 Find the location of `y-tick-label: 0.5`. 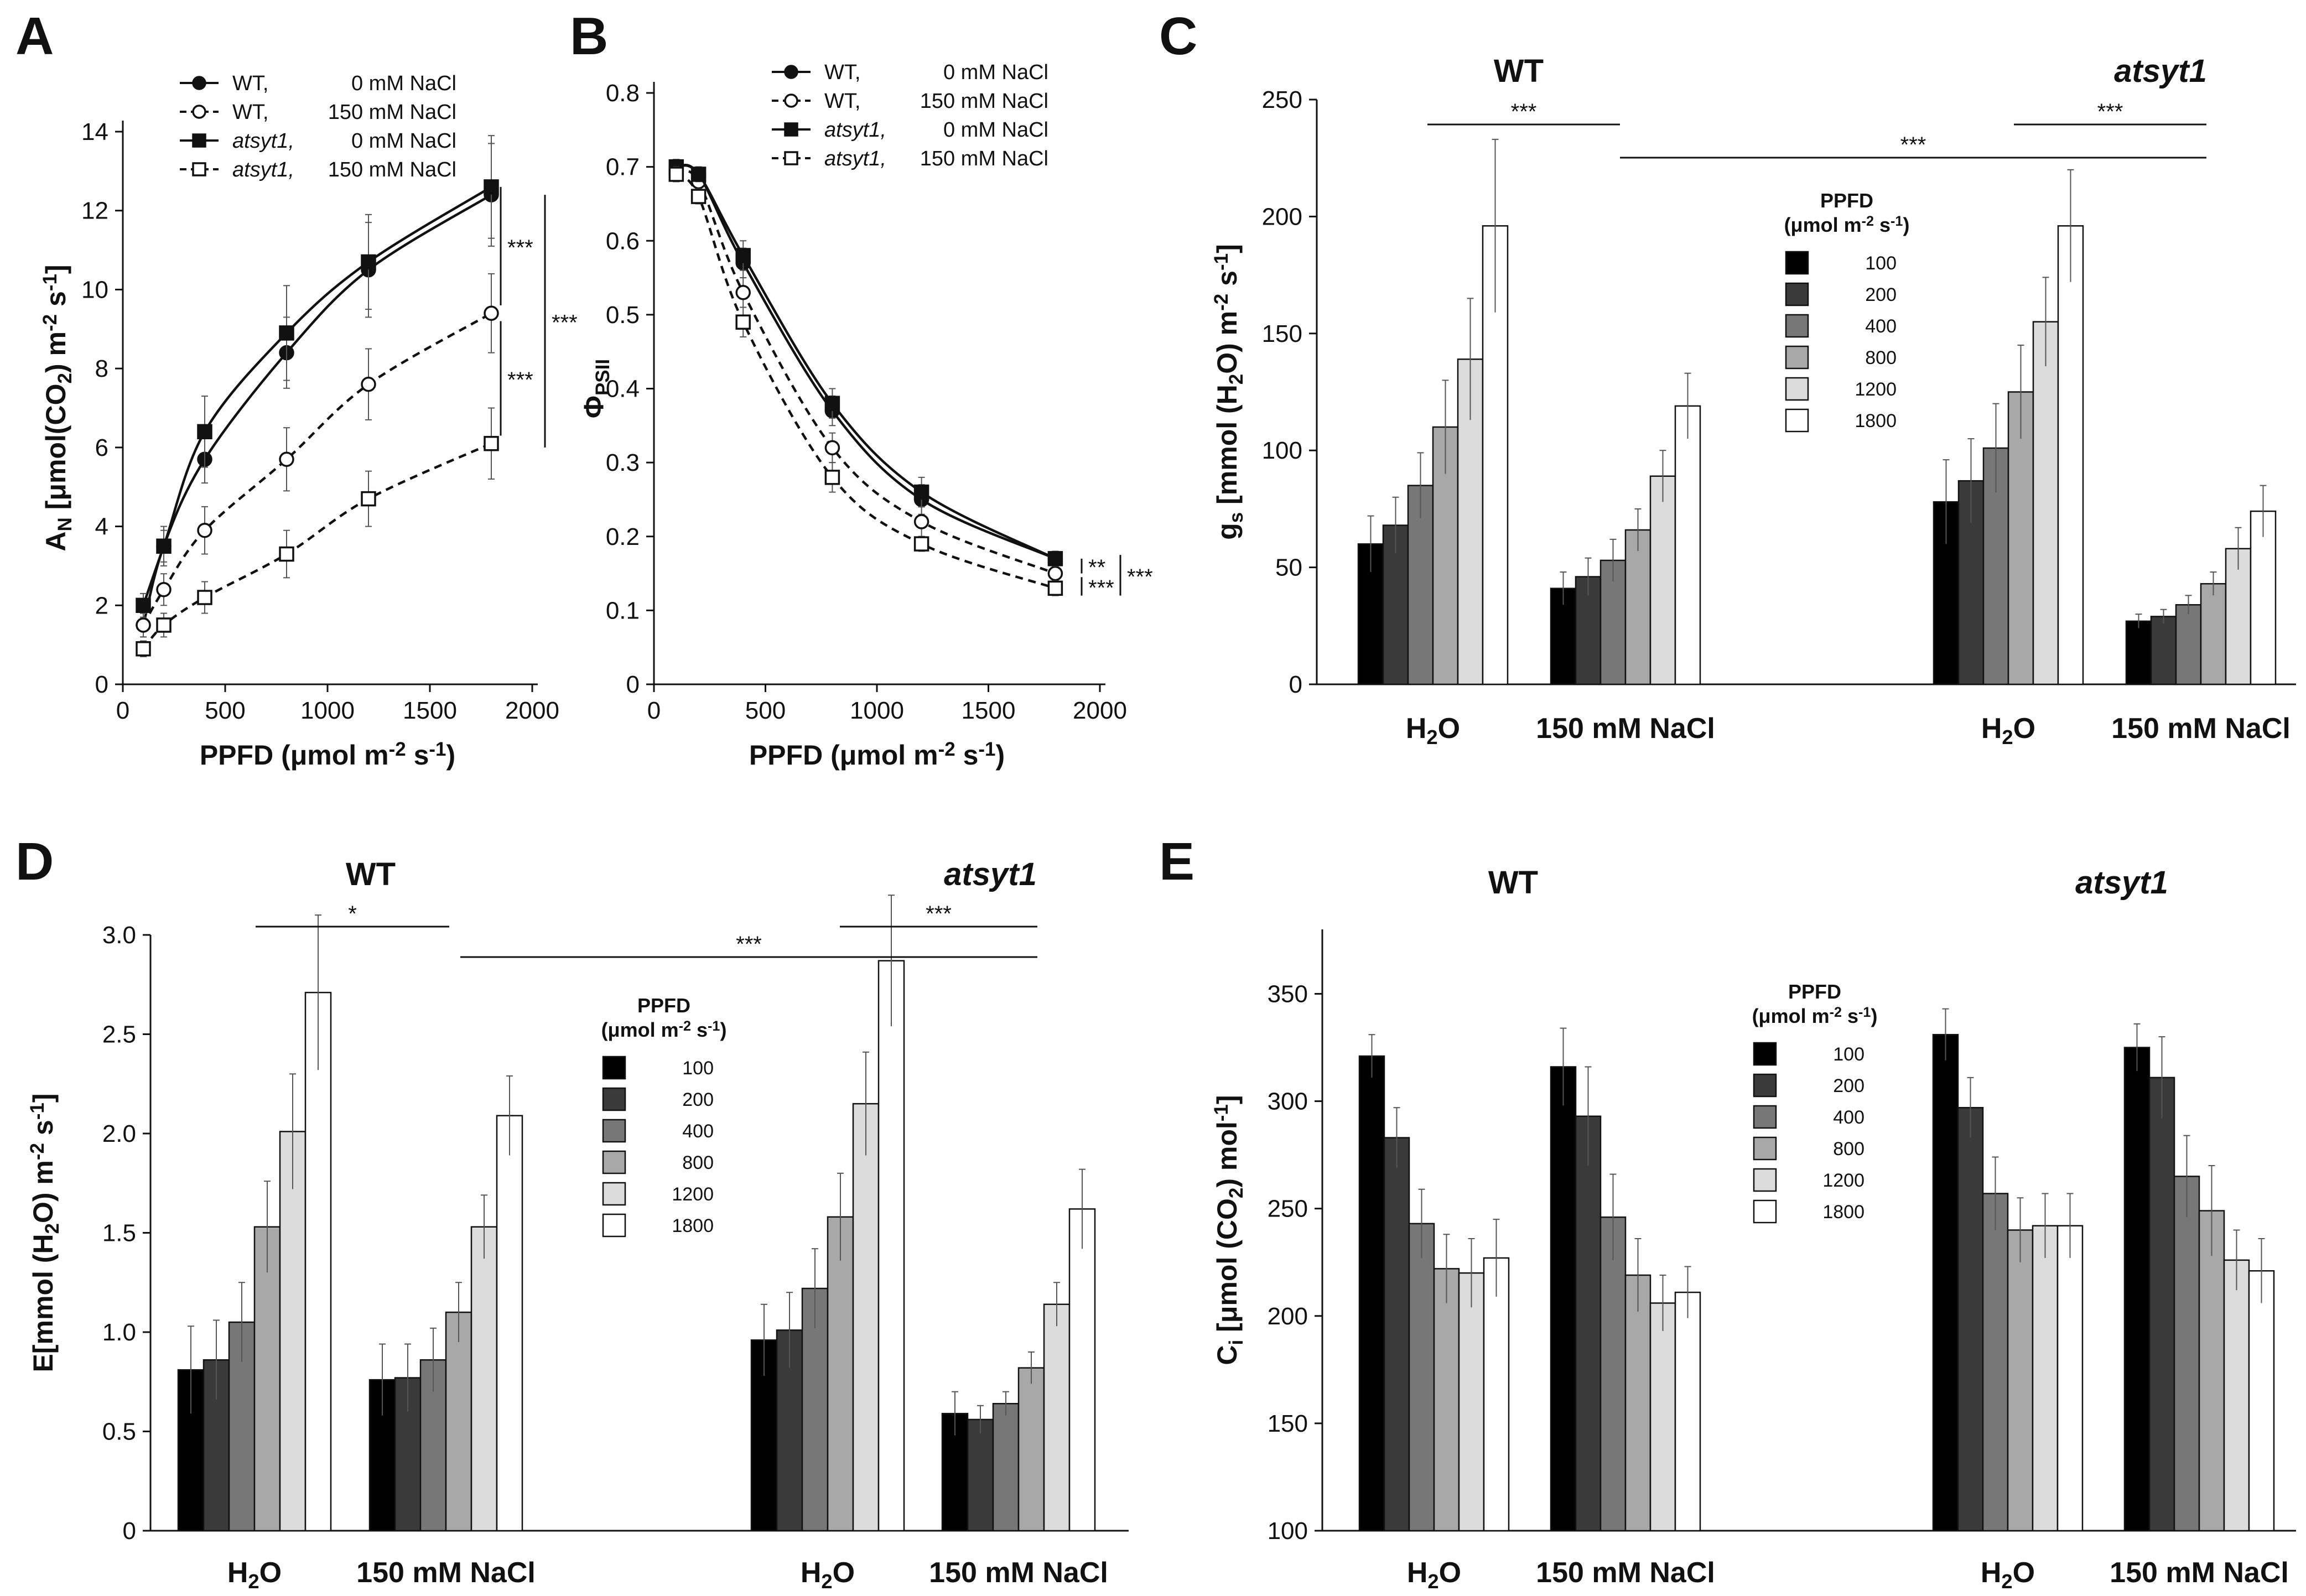

y-tick-label: 0.5 is located at coordinates (623, 315).